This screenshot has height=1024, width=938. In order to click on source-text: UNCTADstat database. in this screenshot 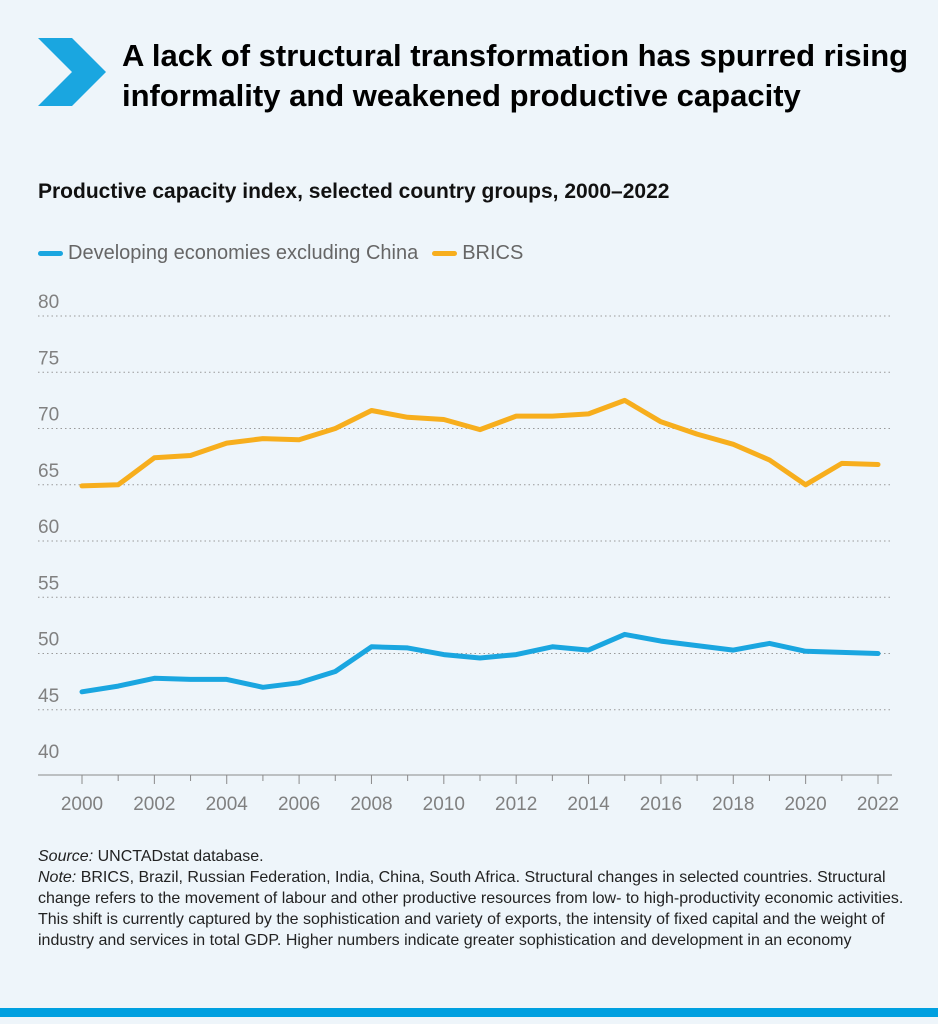, I will do `click(178, 856)`.